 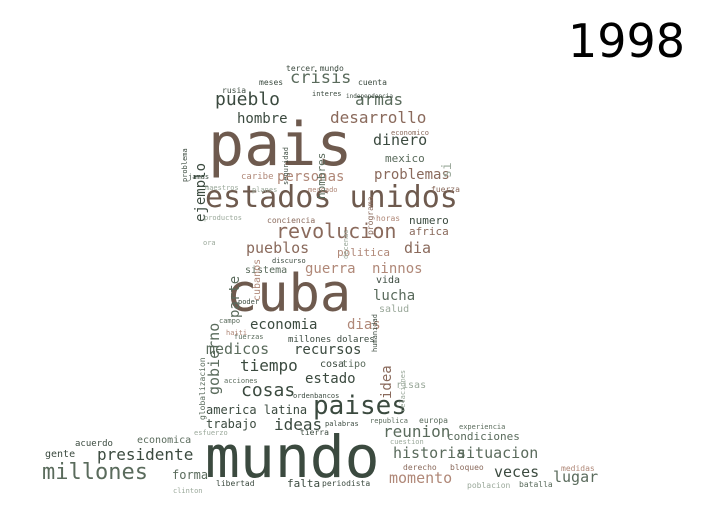 What do you see at coordinates (363, 252) in the screenshot?
I see `cloud-word: politica` at bounding box center [363, 252].